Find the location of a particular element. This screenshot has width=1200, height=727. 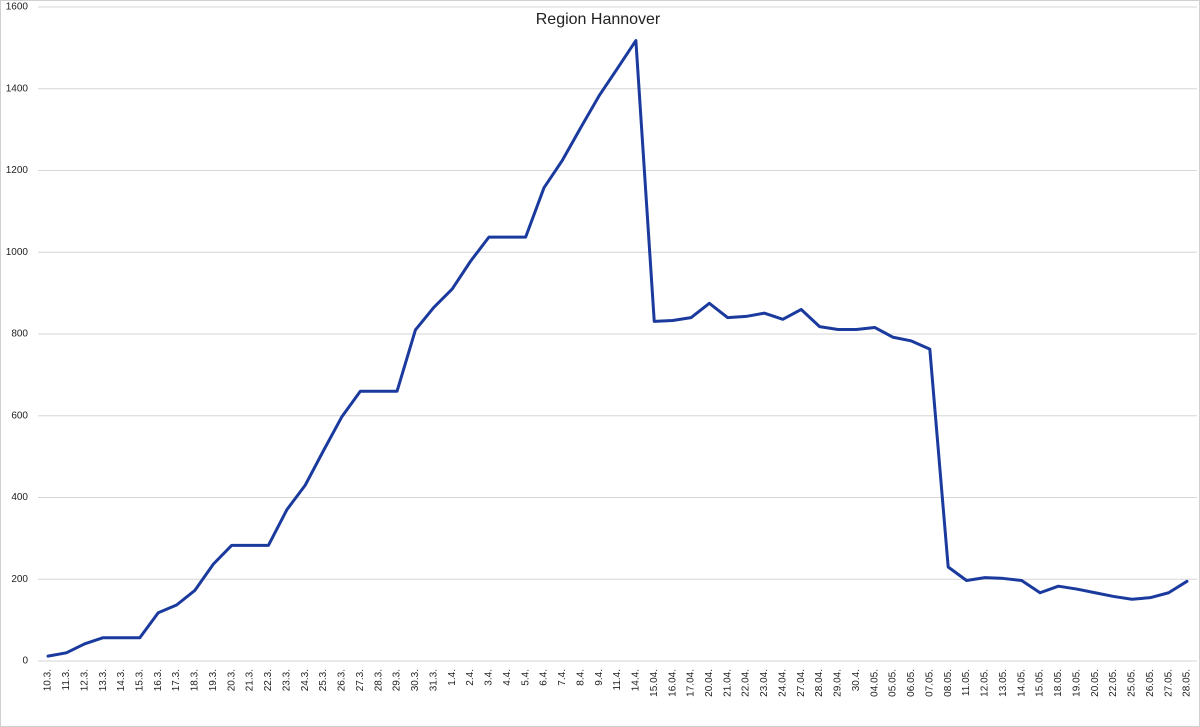

x-tick-label: 15.05. is located at coordinates (1040, 683).